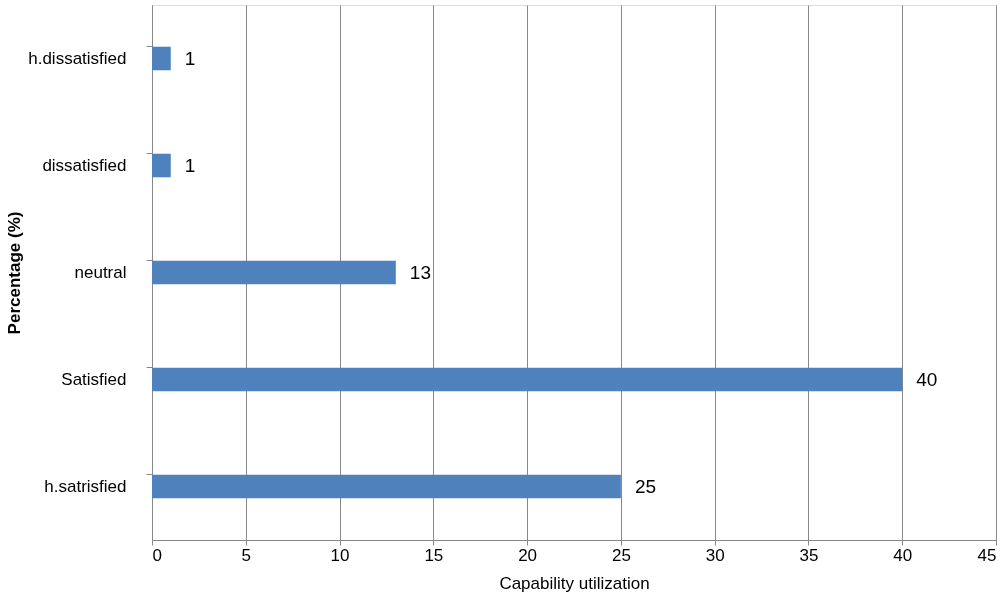 The width and height of the screenshot is (1002, 596). I want to click on x-tick-label: 45, so click(987, 555).